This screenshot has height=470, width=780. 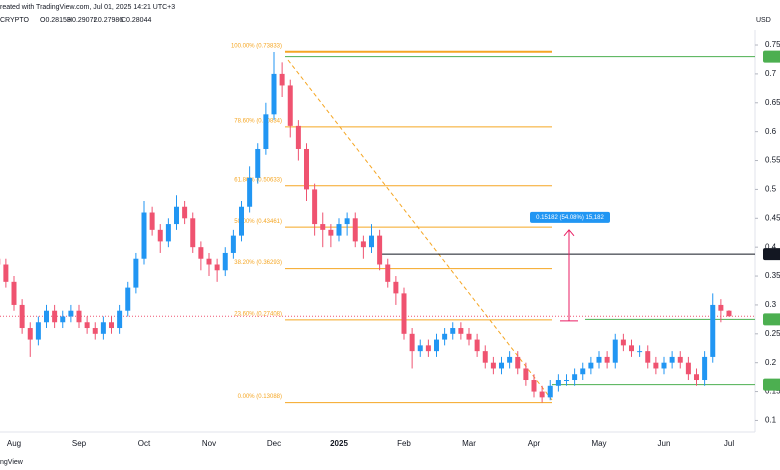 What do you see at coordinates (14, 20) in the screenshot?
I see `symbol: CRYPTO` at bounding box center [14, 20].